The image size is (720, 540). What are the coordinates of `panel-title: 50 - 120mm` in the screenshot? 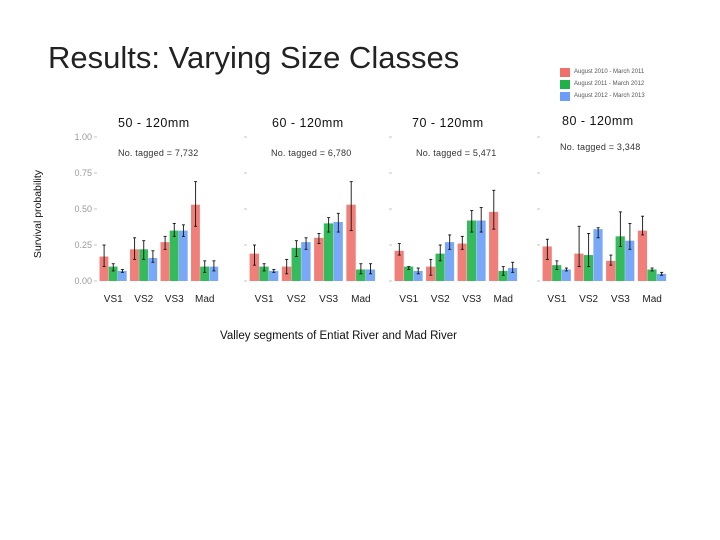 It's located at (154, 123).